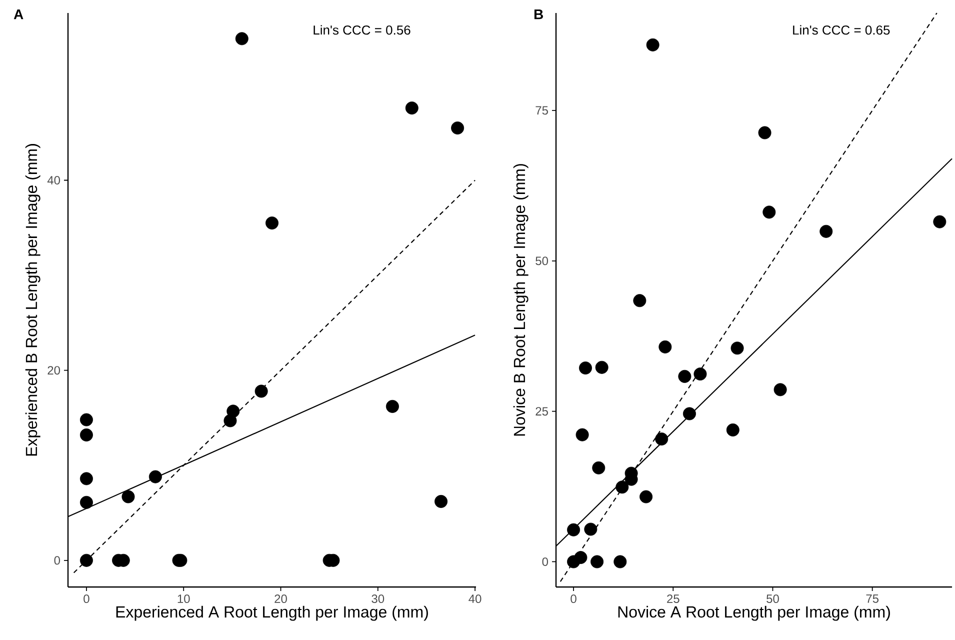  I want to click on chart-title: B, so click(538, 15).